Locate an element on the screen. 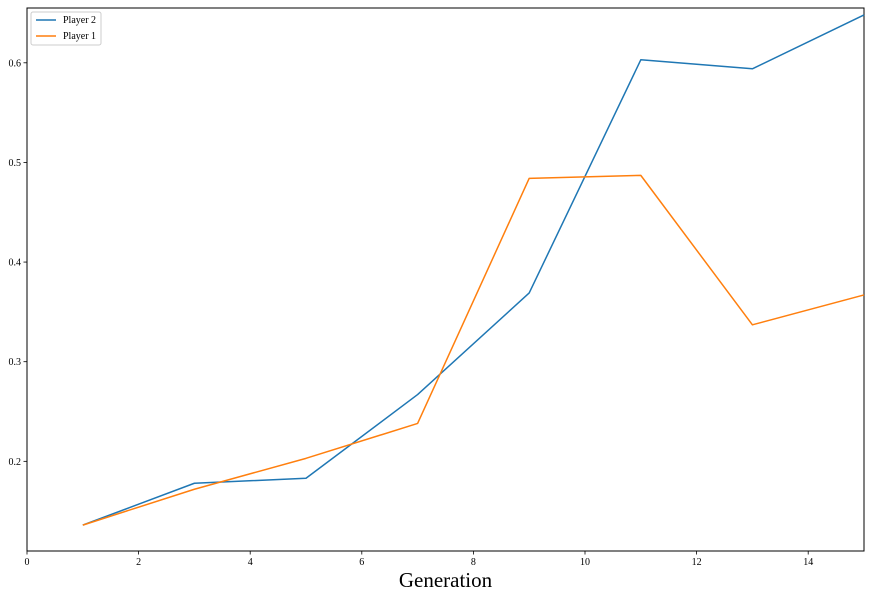  x-tick-label: 8 is located at coordinates (473, 562).